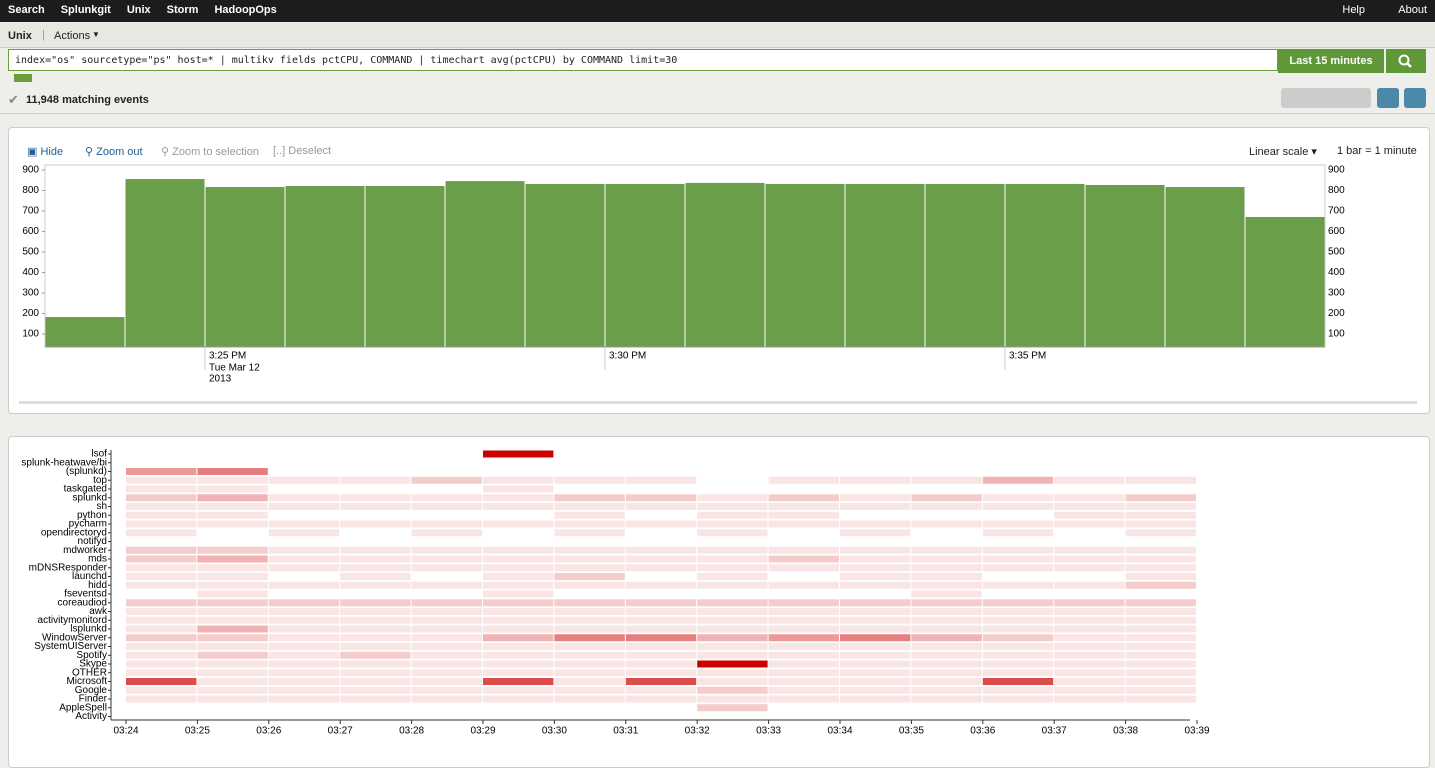 The width and height of the screenshot is (1435, 768). Describe the element at coordinates (119, 152) in the screenshot. I see `control-label: Zoom out` at that location.